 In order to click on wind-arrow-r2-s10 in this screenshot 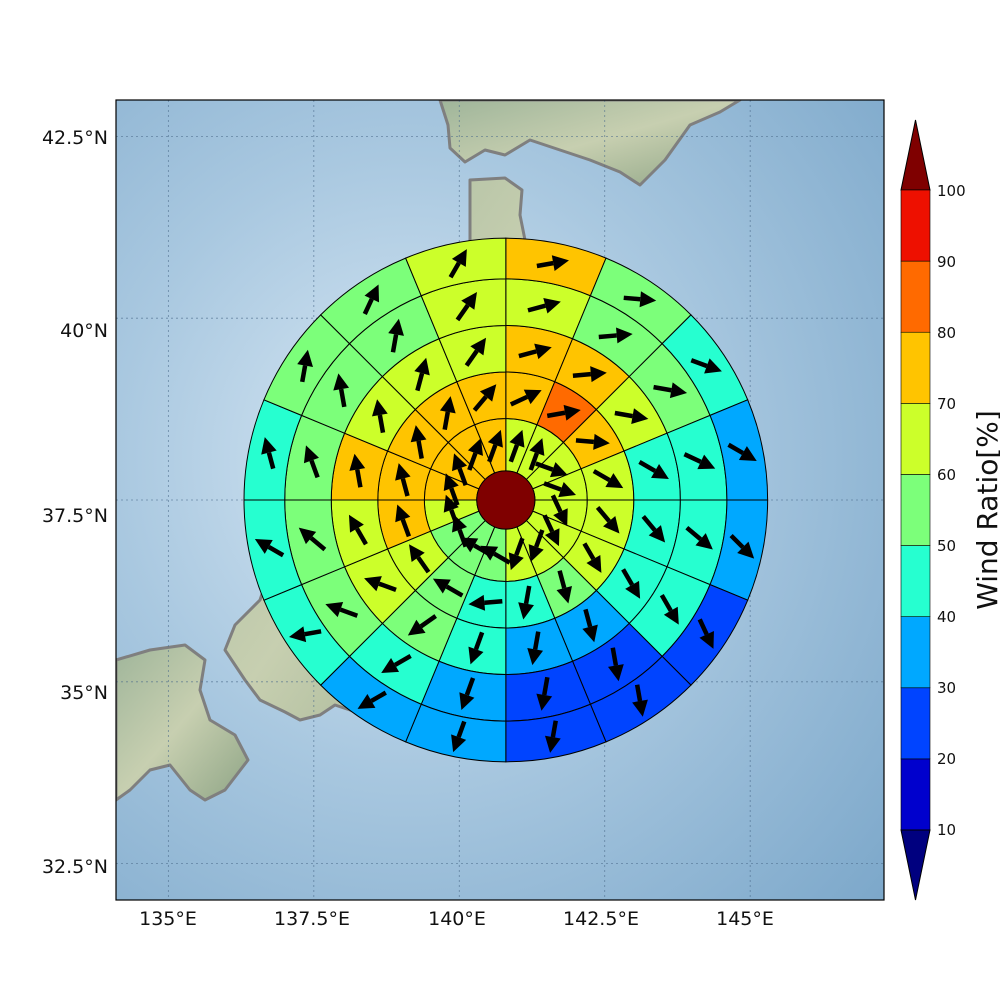, I will do `click(419, 559)`.